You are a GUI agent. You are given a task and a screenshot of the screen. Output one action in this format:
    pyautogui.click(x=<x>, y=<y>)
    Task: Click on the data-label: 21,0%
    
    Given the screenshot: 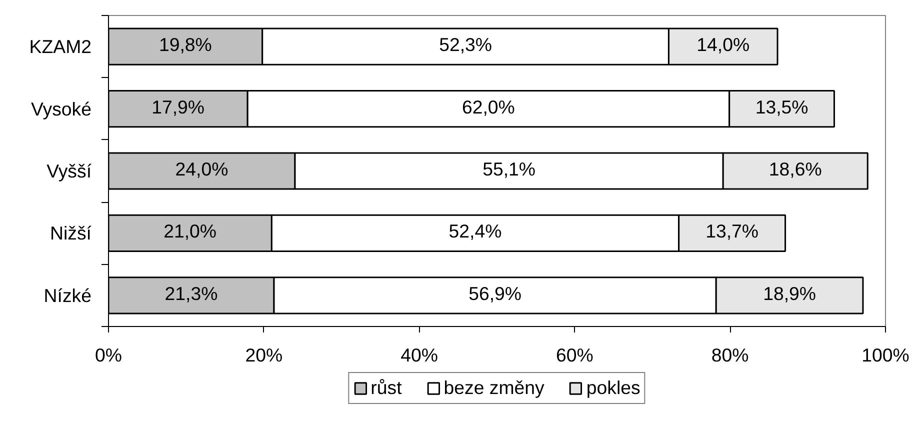 What is the action you would take?
    pyautogui.click(x=190, y=231)
    